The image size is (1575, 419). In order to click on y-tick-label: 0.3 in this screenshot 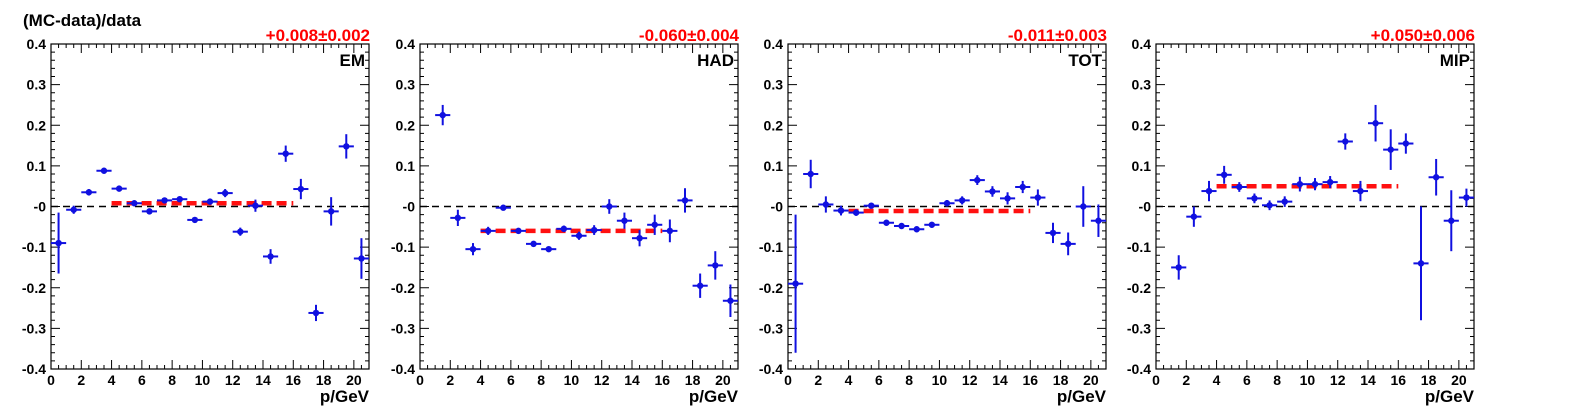, I will do `click(774, 85)`.